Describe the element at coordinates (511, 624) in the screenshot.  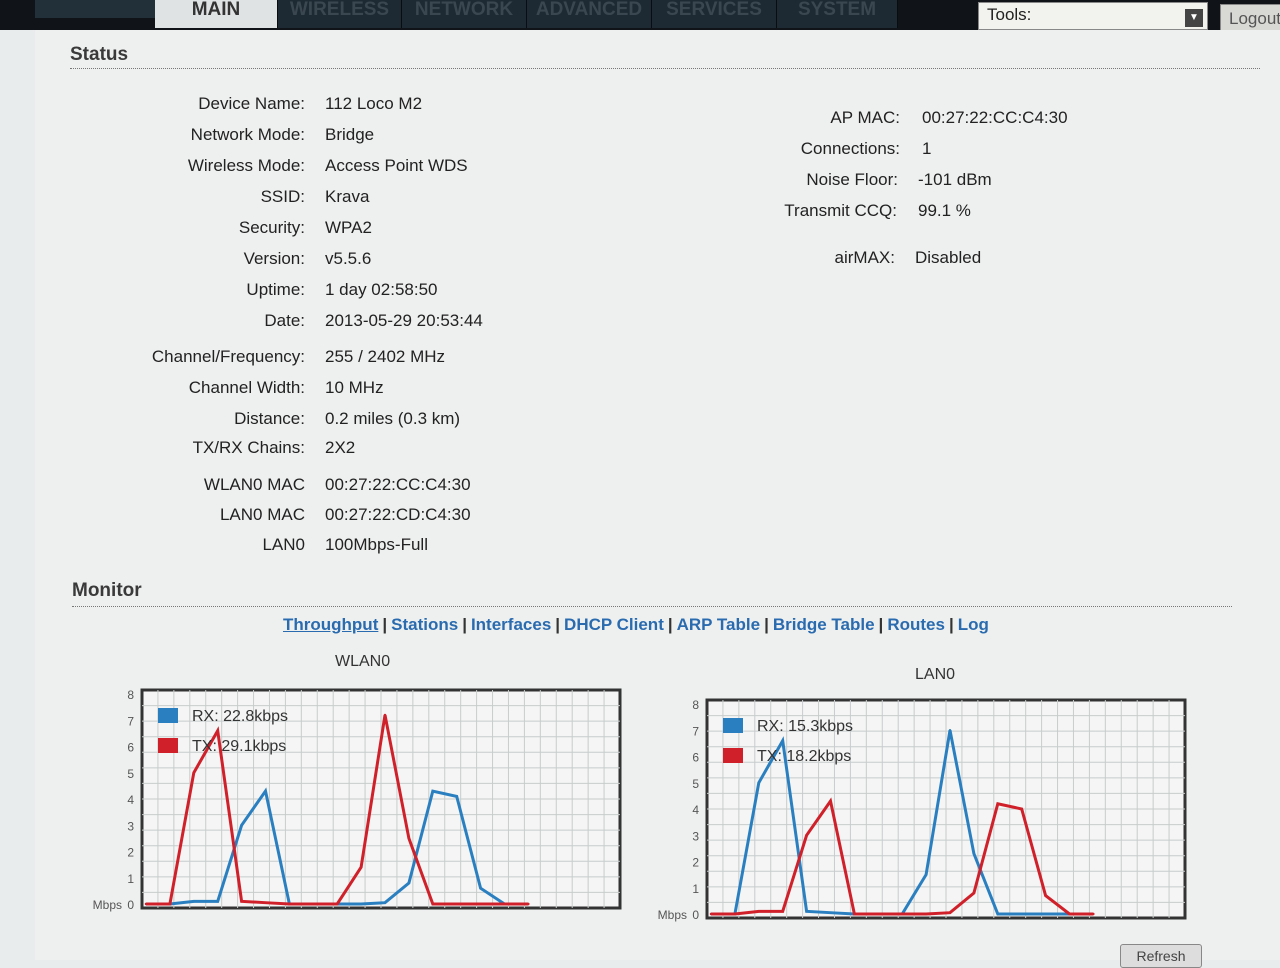
I see `link-interfaces: Interfaces` at that location.